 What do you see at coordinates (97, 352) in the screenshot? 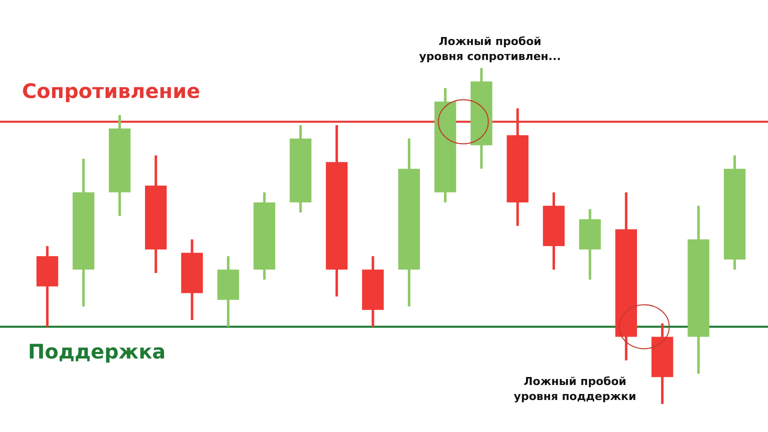
I see `ref-line-label: Поддержка` at bounding box center [97, 352].